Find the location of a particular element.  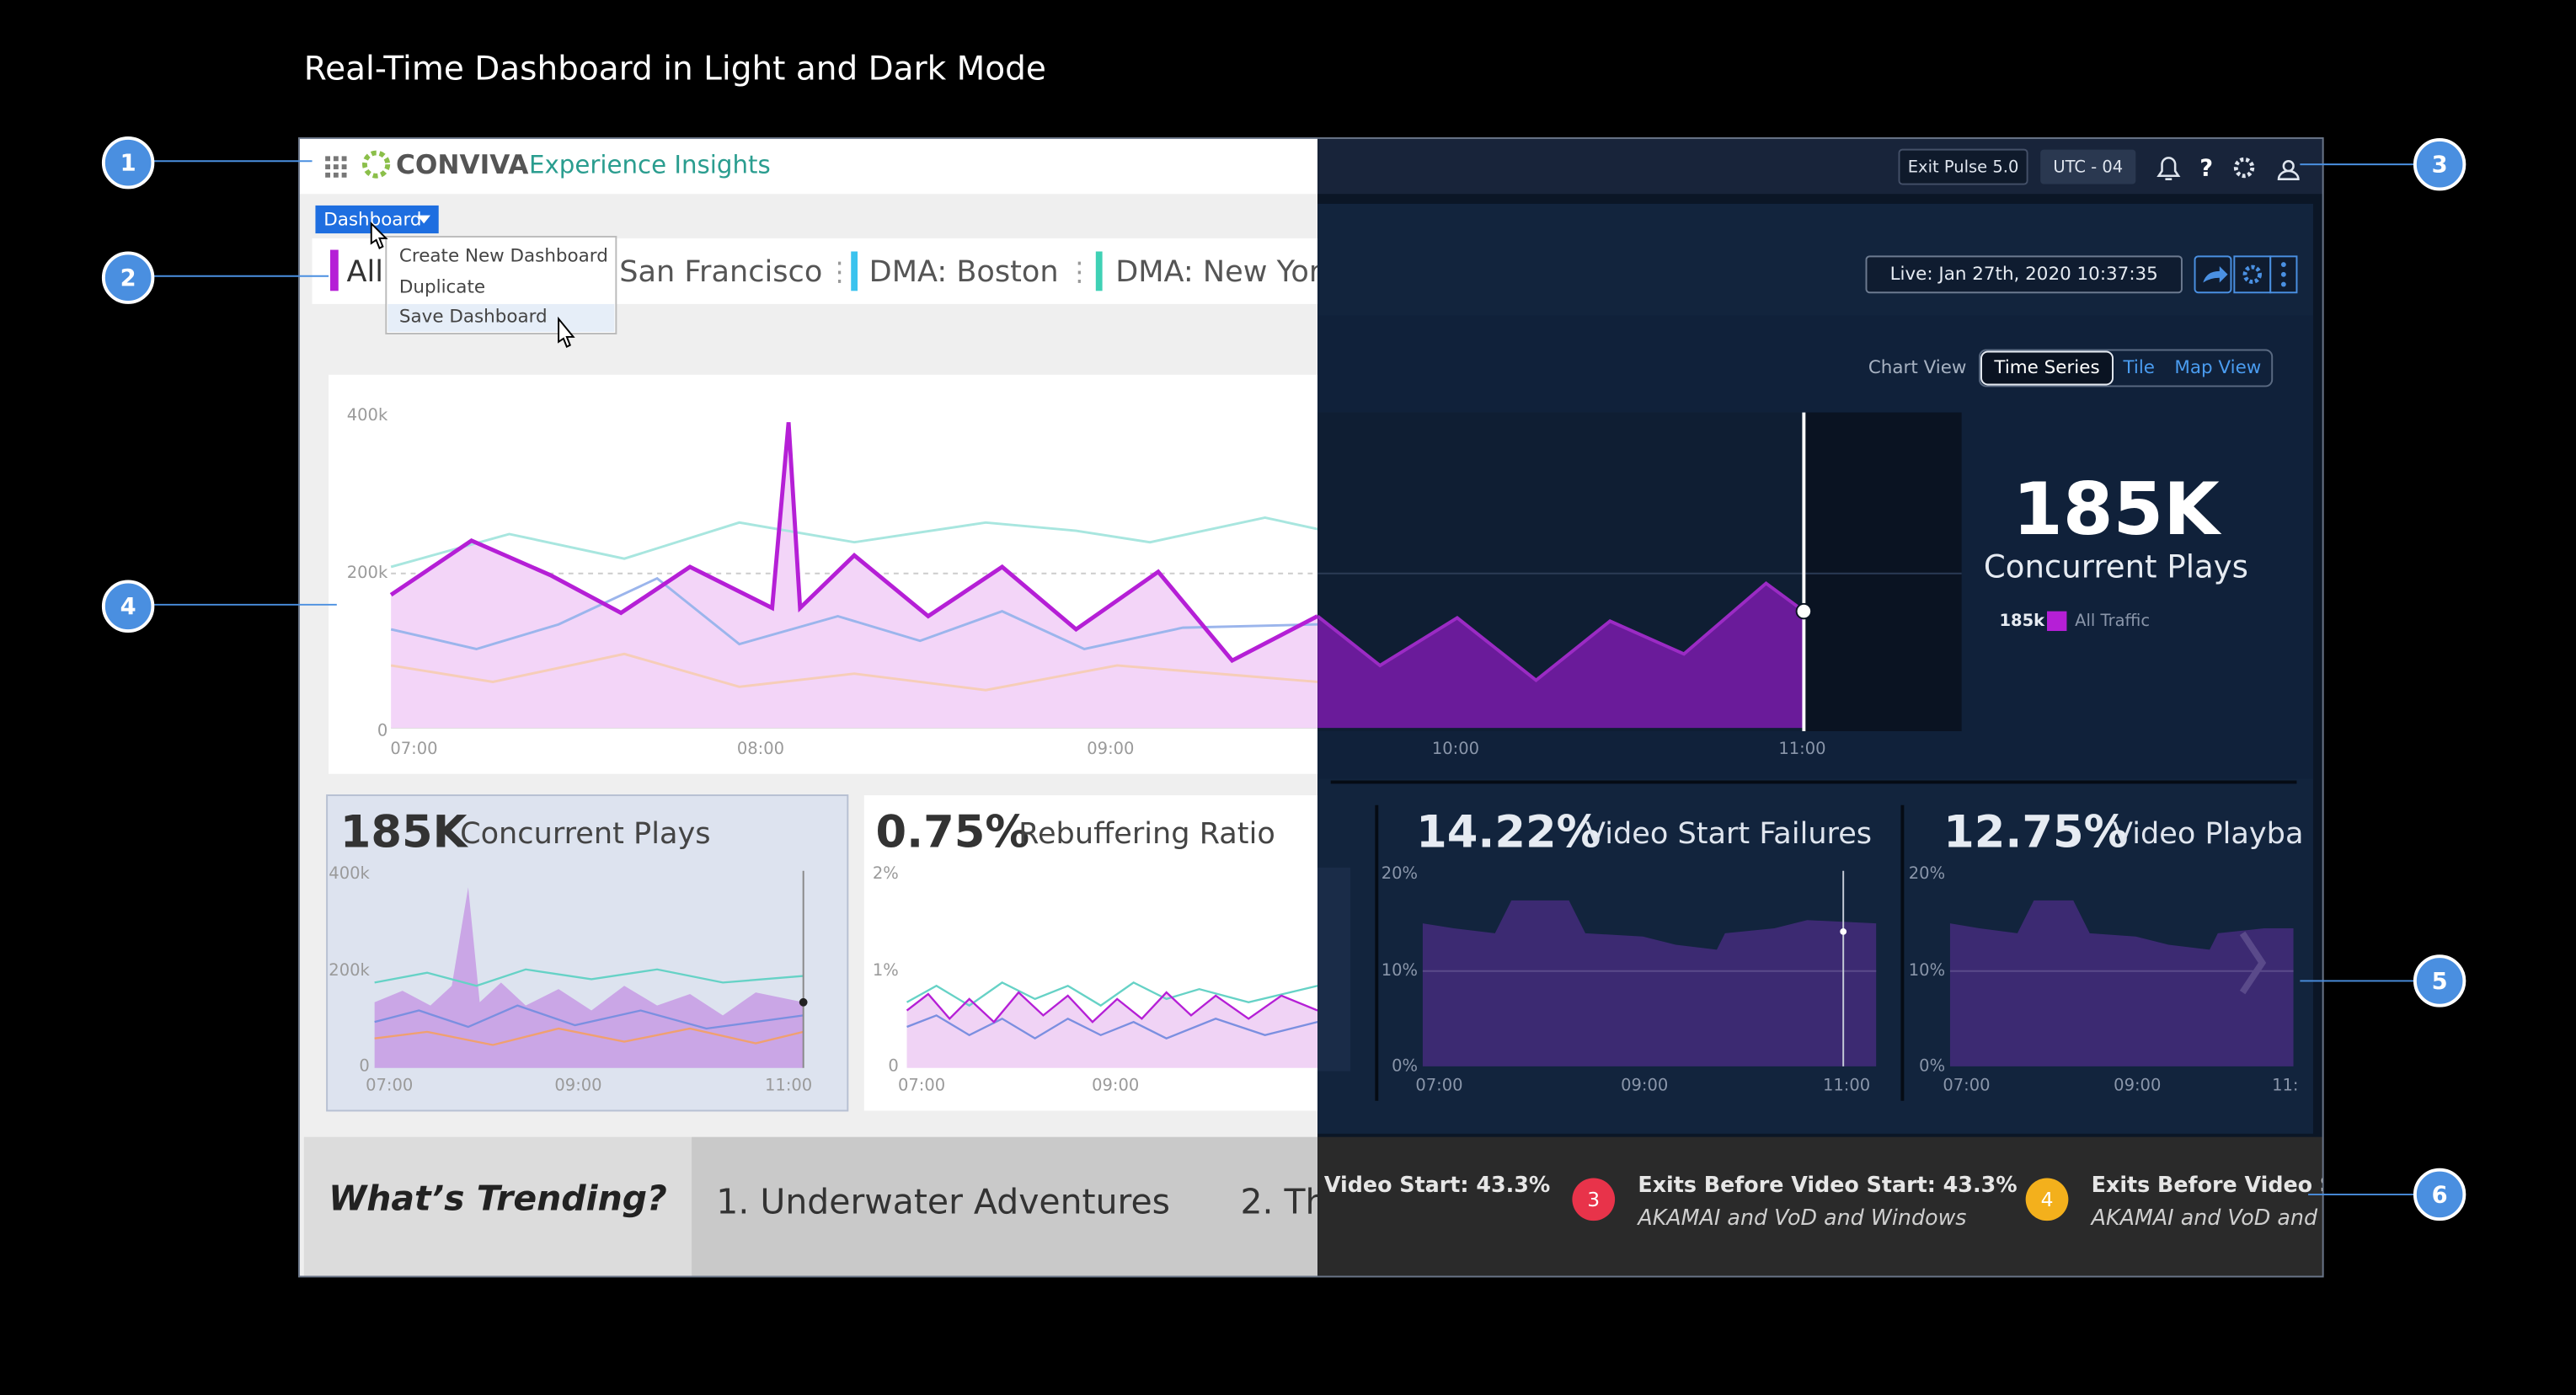

help-icon: ? is located at coordinates (2206, 168).